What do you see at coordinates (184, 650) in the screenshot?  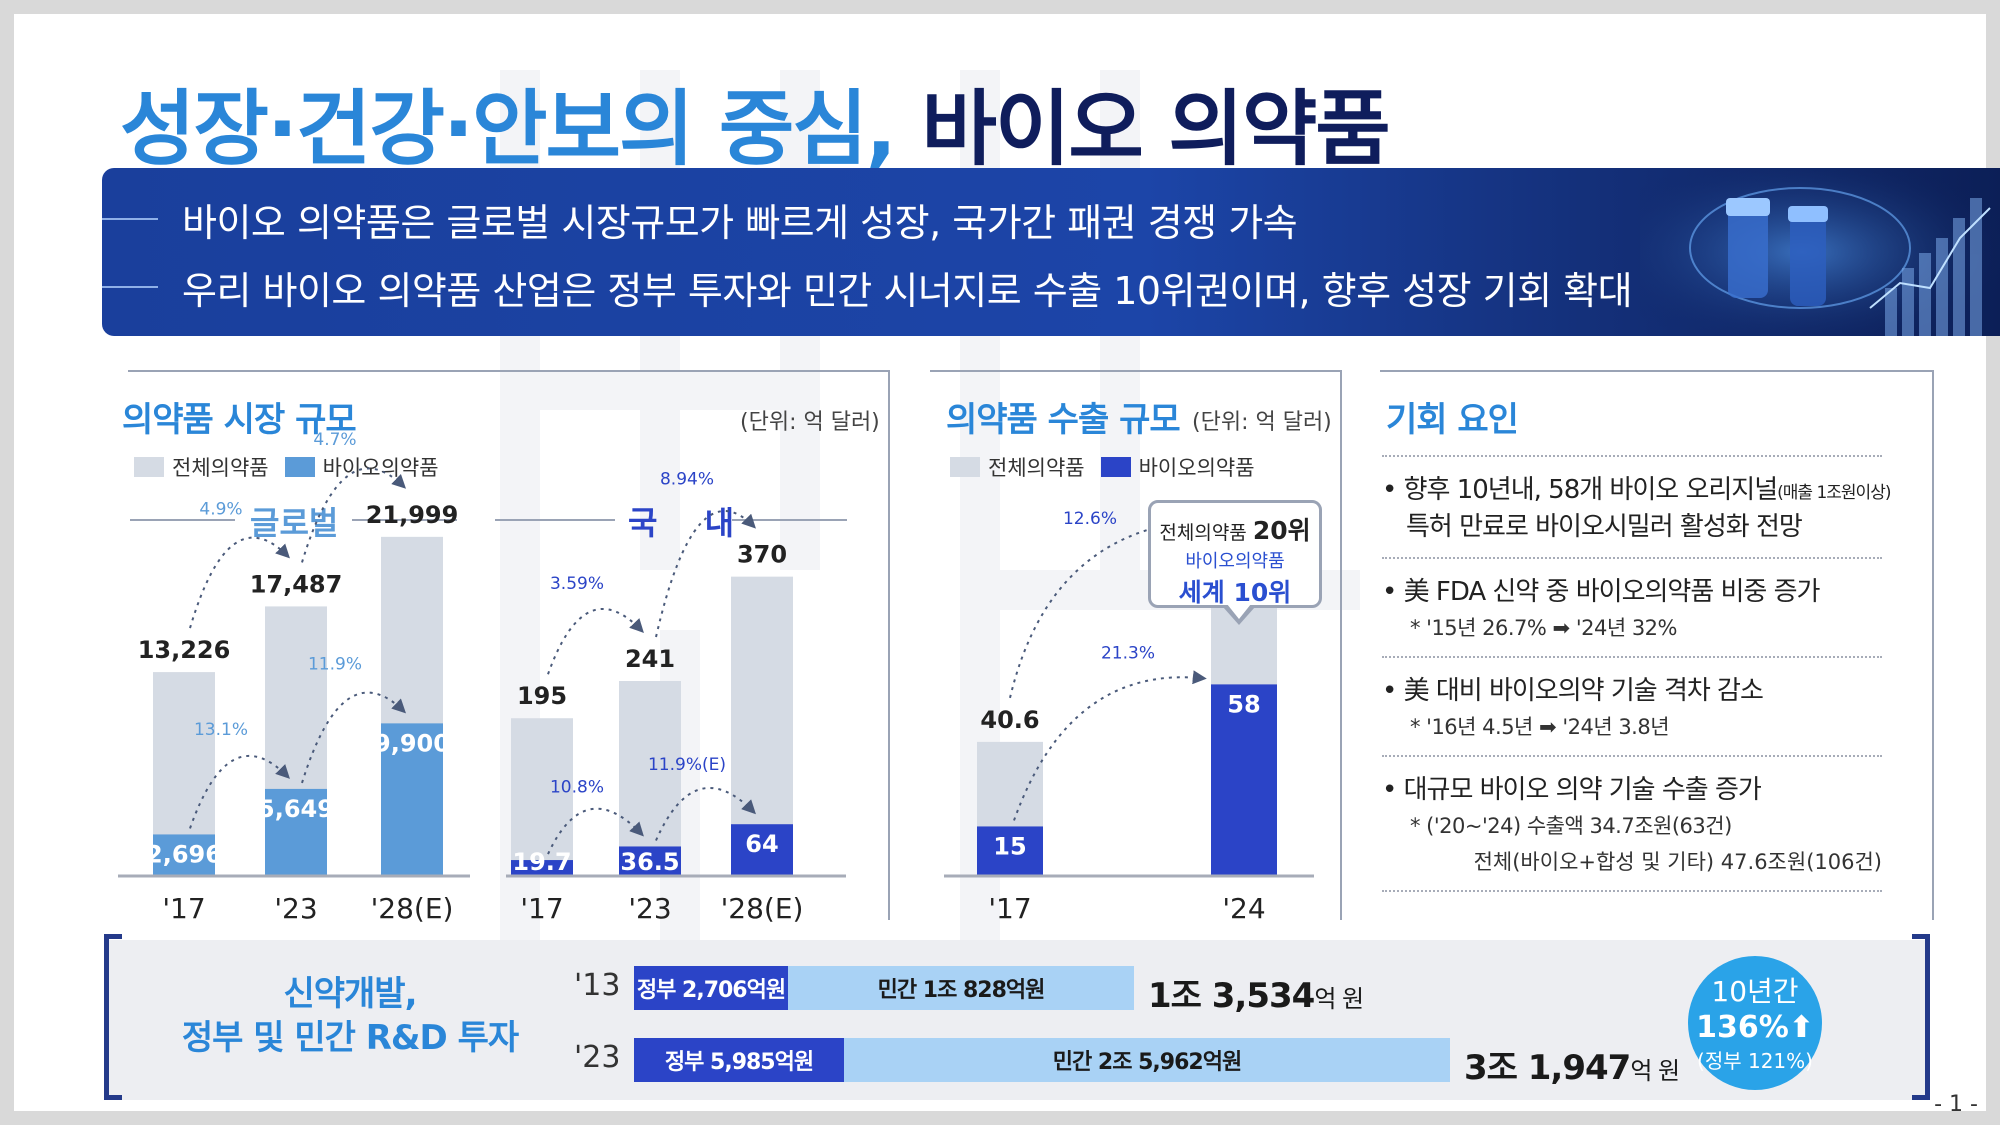 I see `bar-total-label: 13,226` at bounding box center [184, 650].